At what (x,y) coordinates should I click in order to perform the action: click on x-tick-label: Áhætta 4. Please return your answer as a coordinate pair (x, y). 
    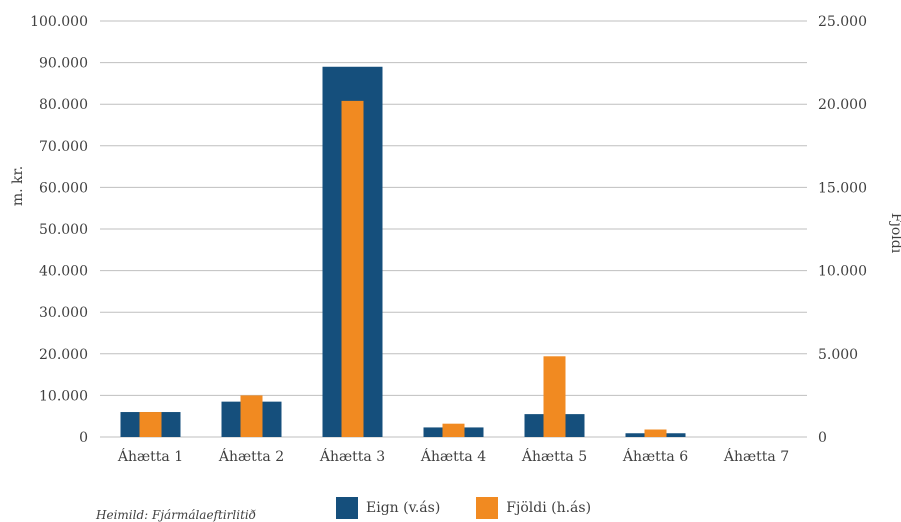
    Looking at the image, I should click on (453, 456).